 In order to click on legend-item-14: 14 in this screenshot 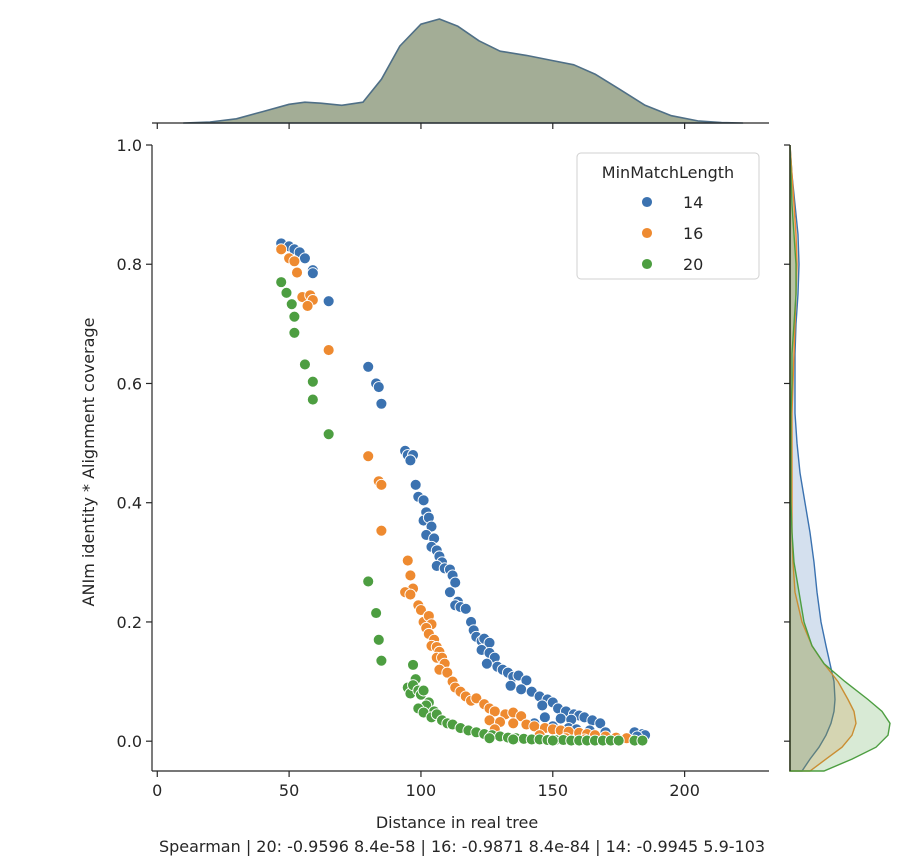, I will do `click(672, 202)`.